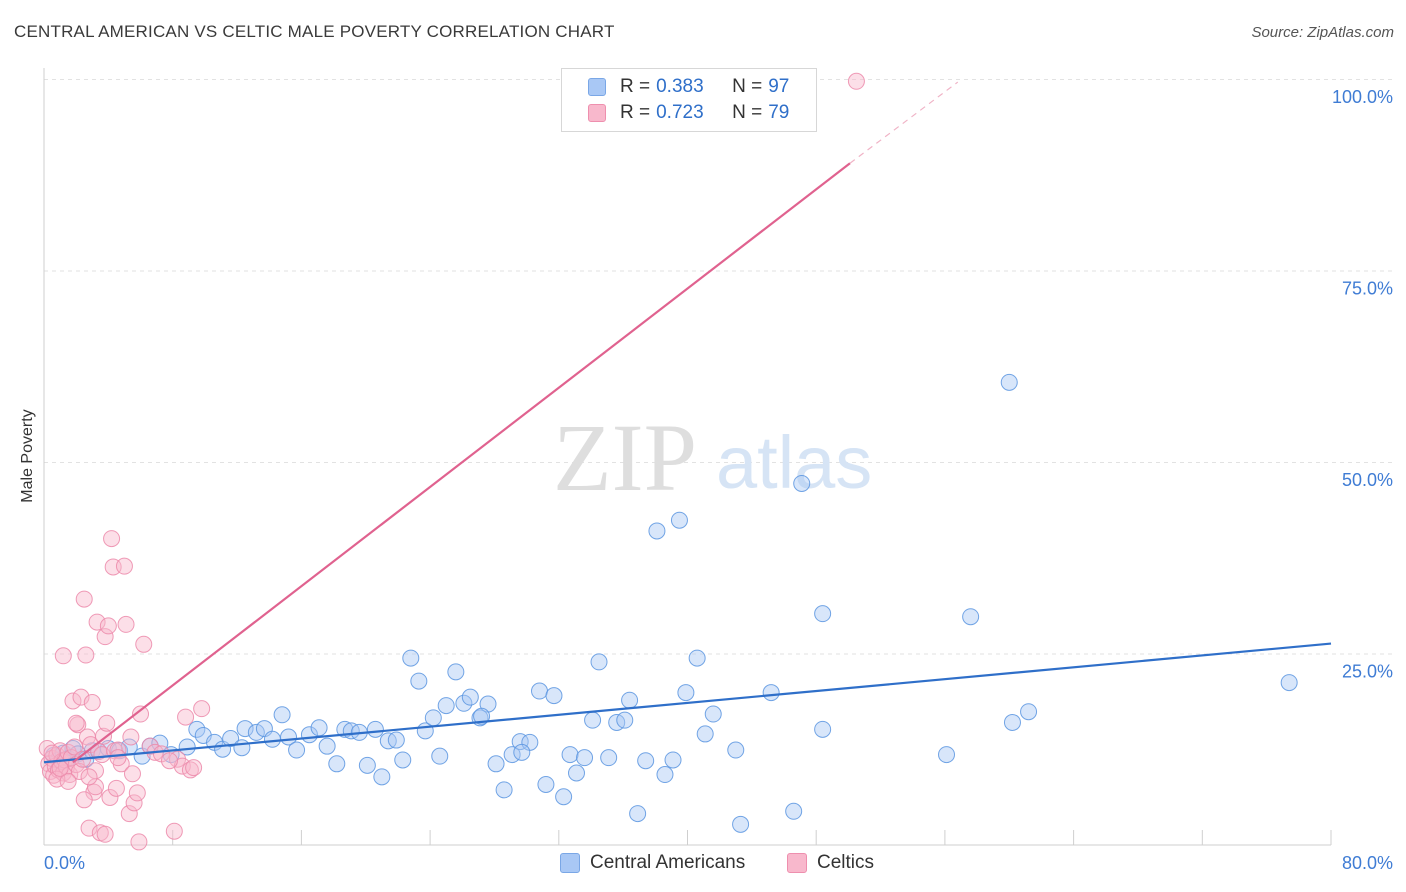  Describe the element at coordinates (830, 863) in the screenshot. I see `series-legend-celtics: Celtics` at that location.